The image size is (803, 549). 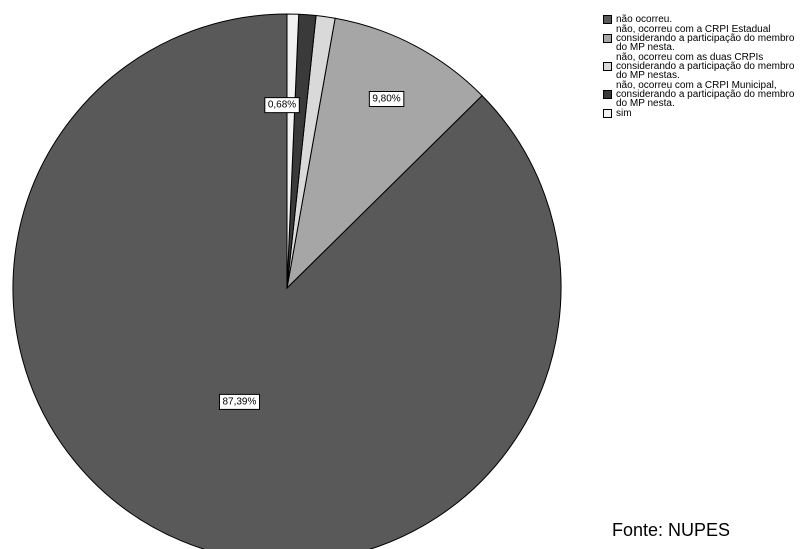 I want to click on legend-swatch-estadual, so click(x=607, y=38).